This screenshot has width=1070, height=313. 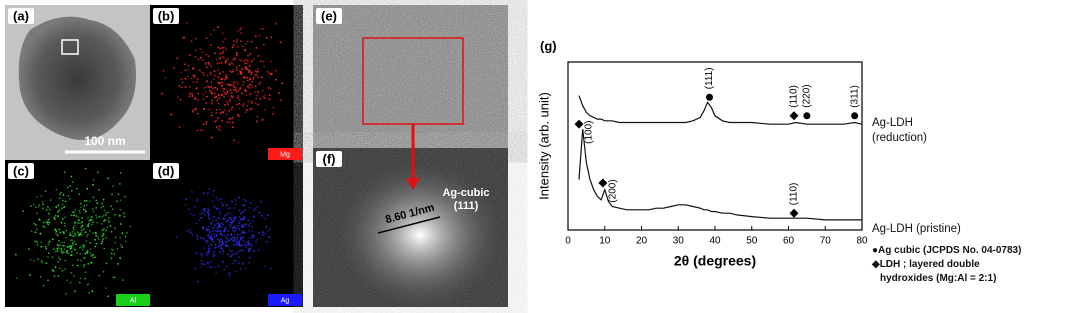 I want to click on peak-label: (111), so click(x=709, y=78).